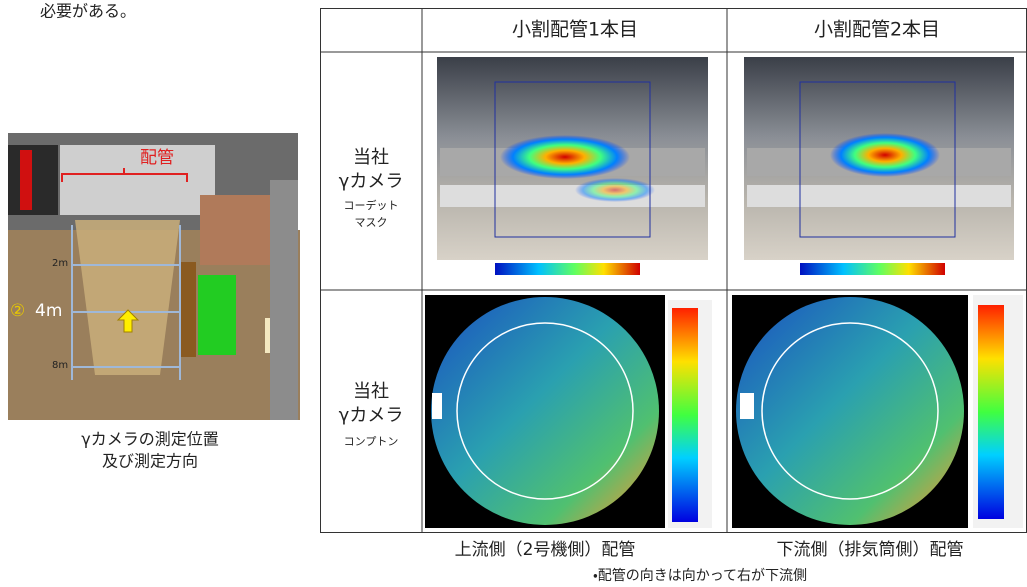 The height and width of the screenshot is (587, 1027). What do you see at coordinates (88, 11) in the screenshot?
I see `header-text: 必要がある。` at bounding box center [88, 11].